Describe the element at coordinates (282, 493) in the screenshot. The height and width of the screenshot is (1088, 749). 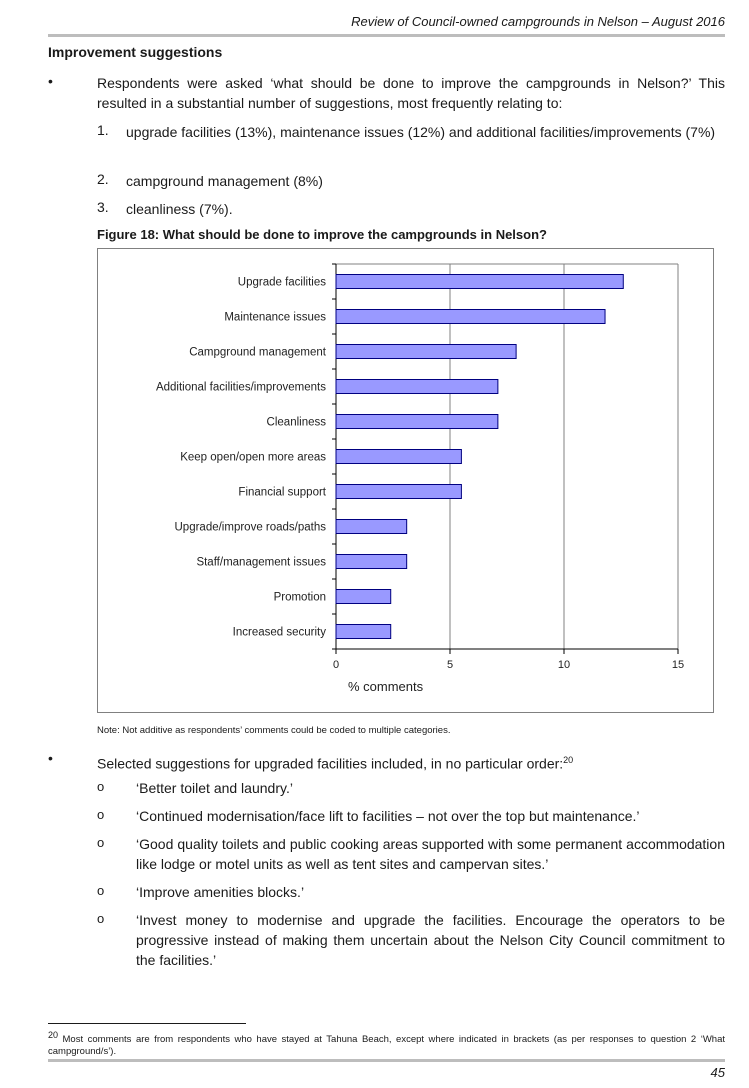
I see `category-label: Financial support` at that location.